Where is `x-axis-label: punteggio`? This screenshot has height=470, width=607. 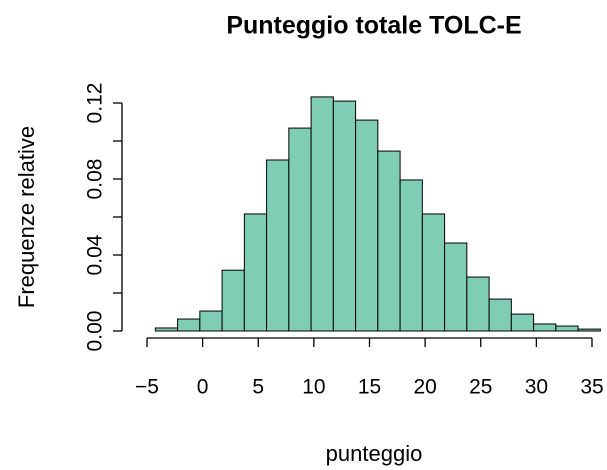 x-axis-label: punteggio is located at coordinates (374, 453).